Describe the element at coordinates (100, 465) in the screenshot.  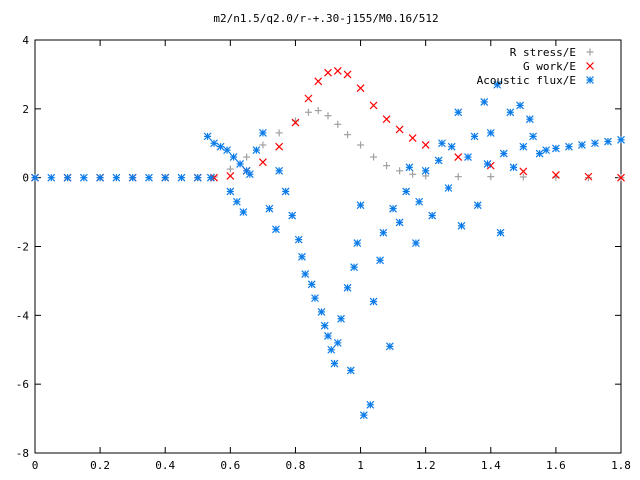
I see `x-tick-label: 0.2` at that location.